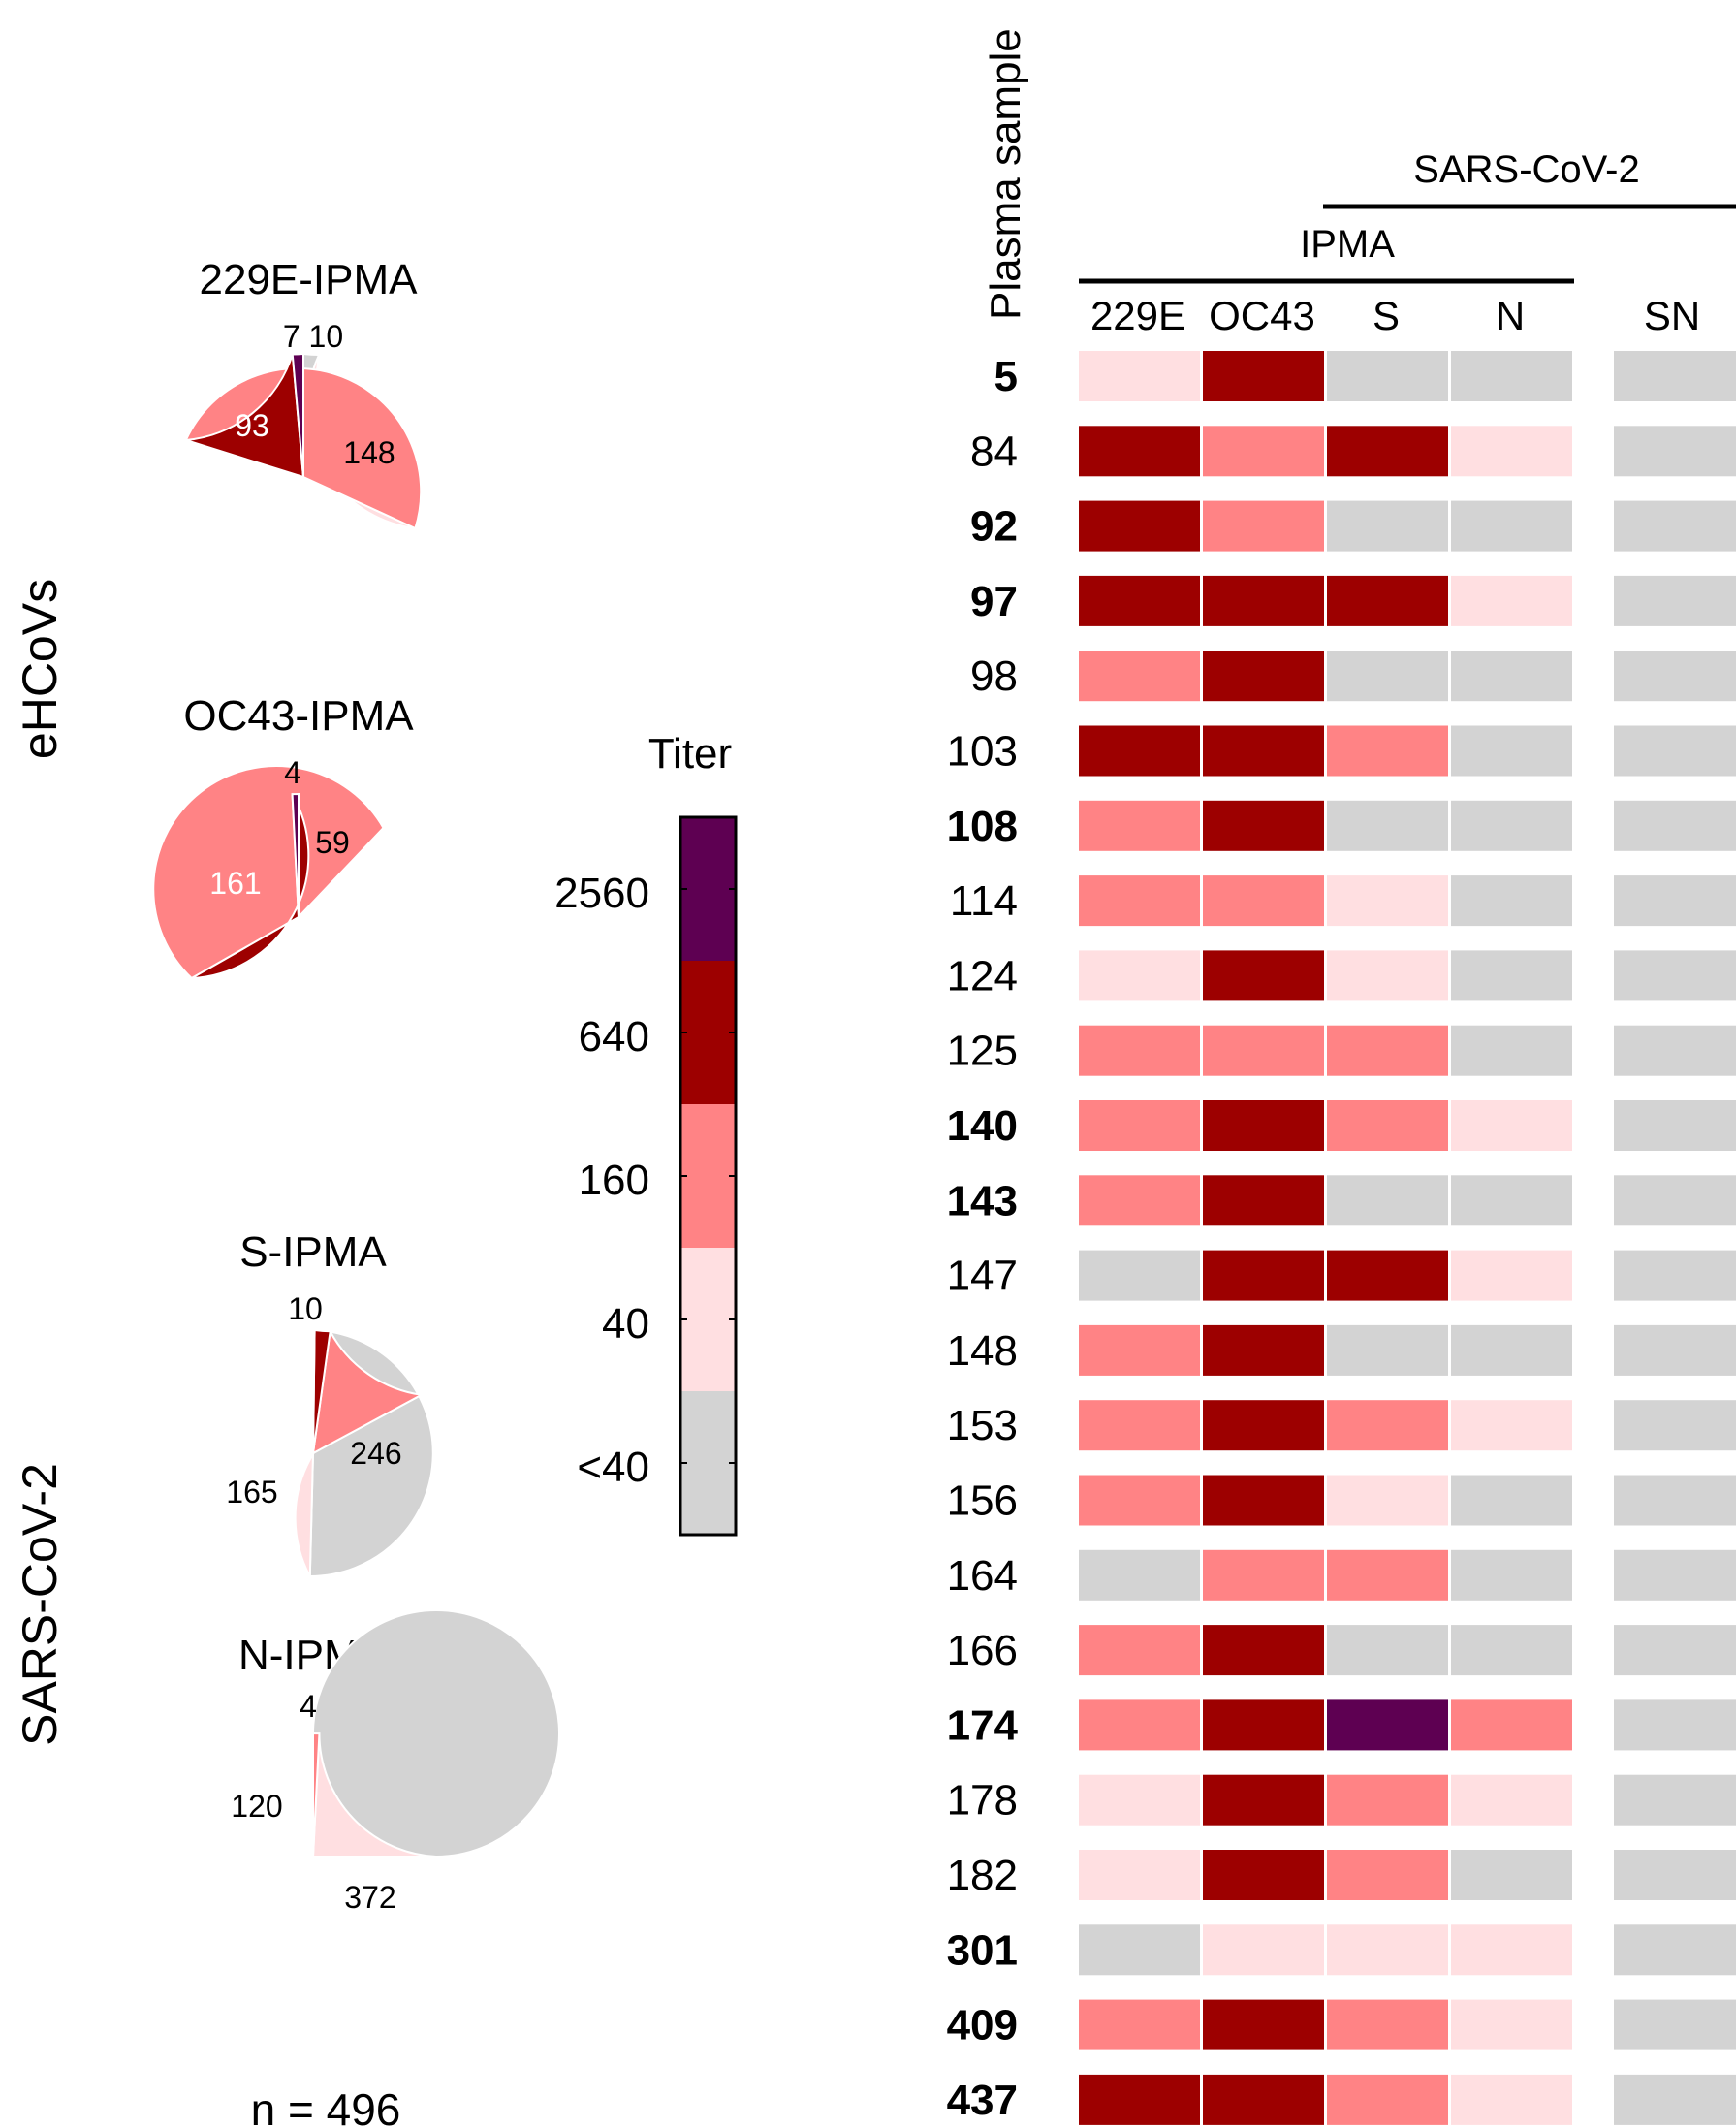  What do you see at coordinates (982, 1425) in the screenshot?
I see `sample-label: 153` at bounding box center [982, 1425].